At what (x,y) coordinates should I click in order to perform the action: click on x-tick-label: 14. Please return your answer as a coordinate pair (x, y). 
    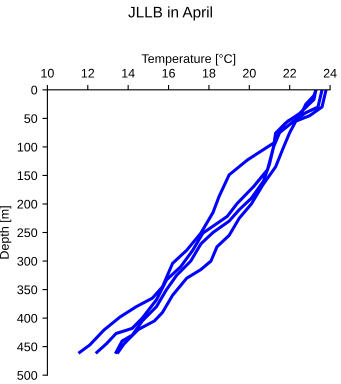
    Looking at the image, I should click on (128, 73).